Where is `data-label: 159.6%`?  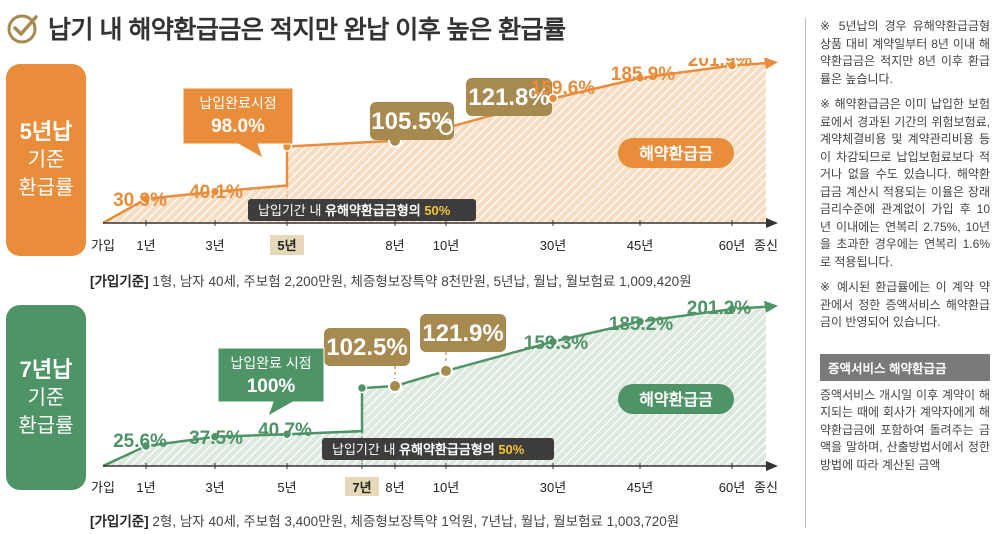 data-label: 159.6% is located at coordinates (563, 88).